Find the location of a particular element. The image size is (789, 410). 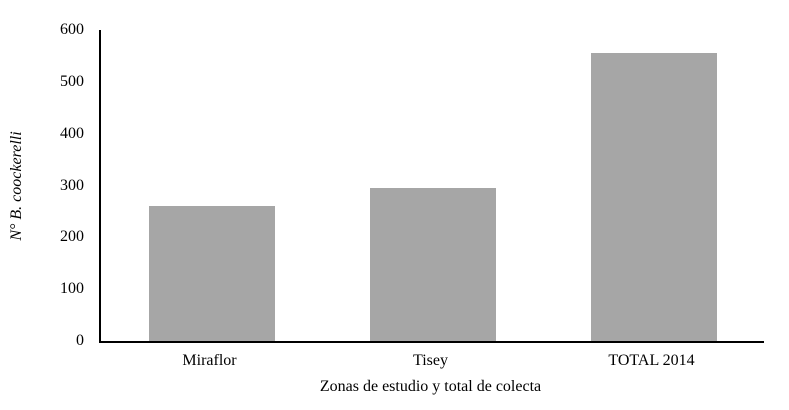

x-axis-title: Zonas de estudio y total de colecta is located at coordinates (430, 386).